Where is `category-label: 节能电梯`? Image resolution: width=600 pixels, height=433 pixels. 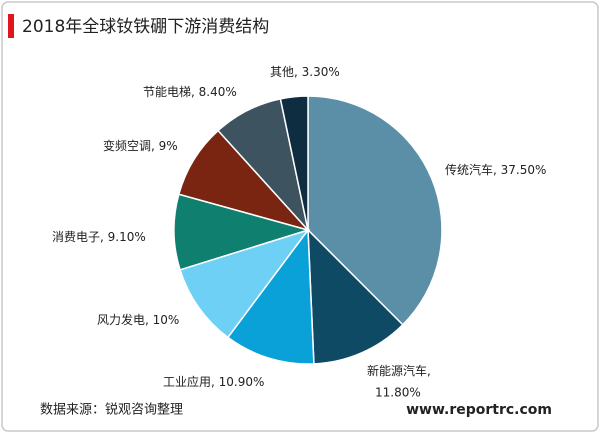 category-label: 节能电梯 is located at coordinates (167, 92).